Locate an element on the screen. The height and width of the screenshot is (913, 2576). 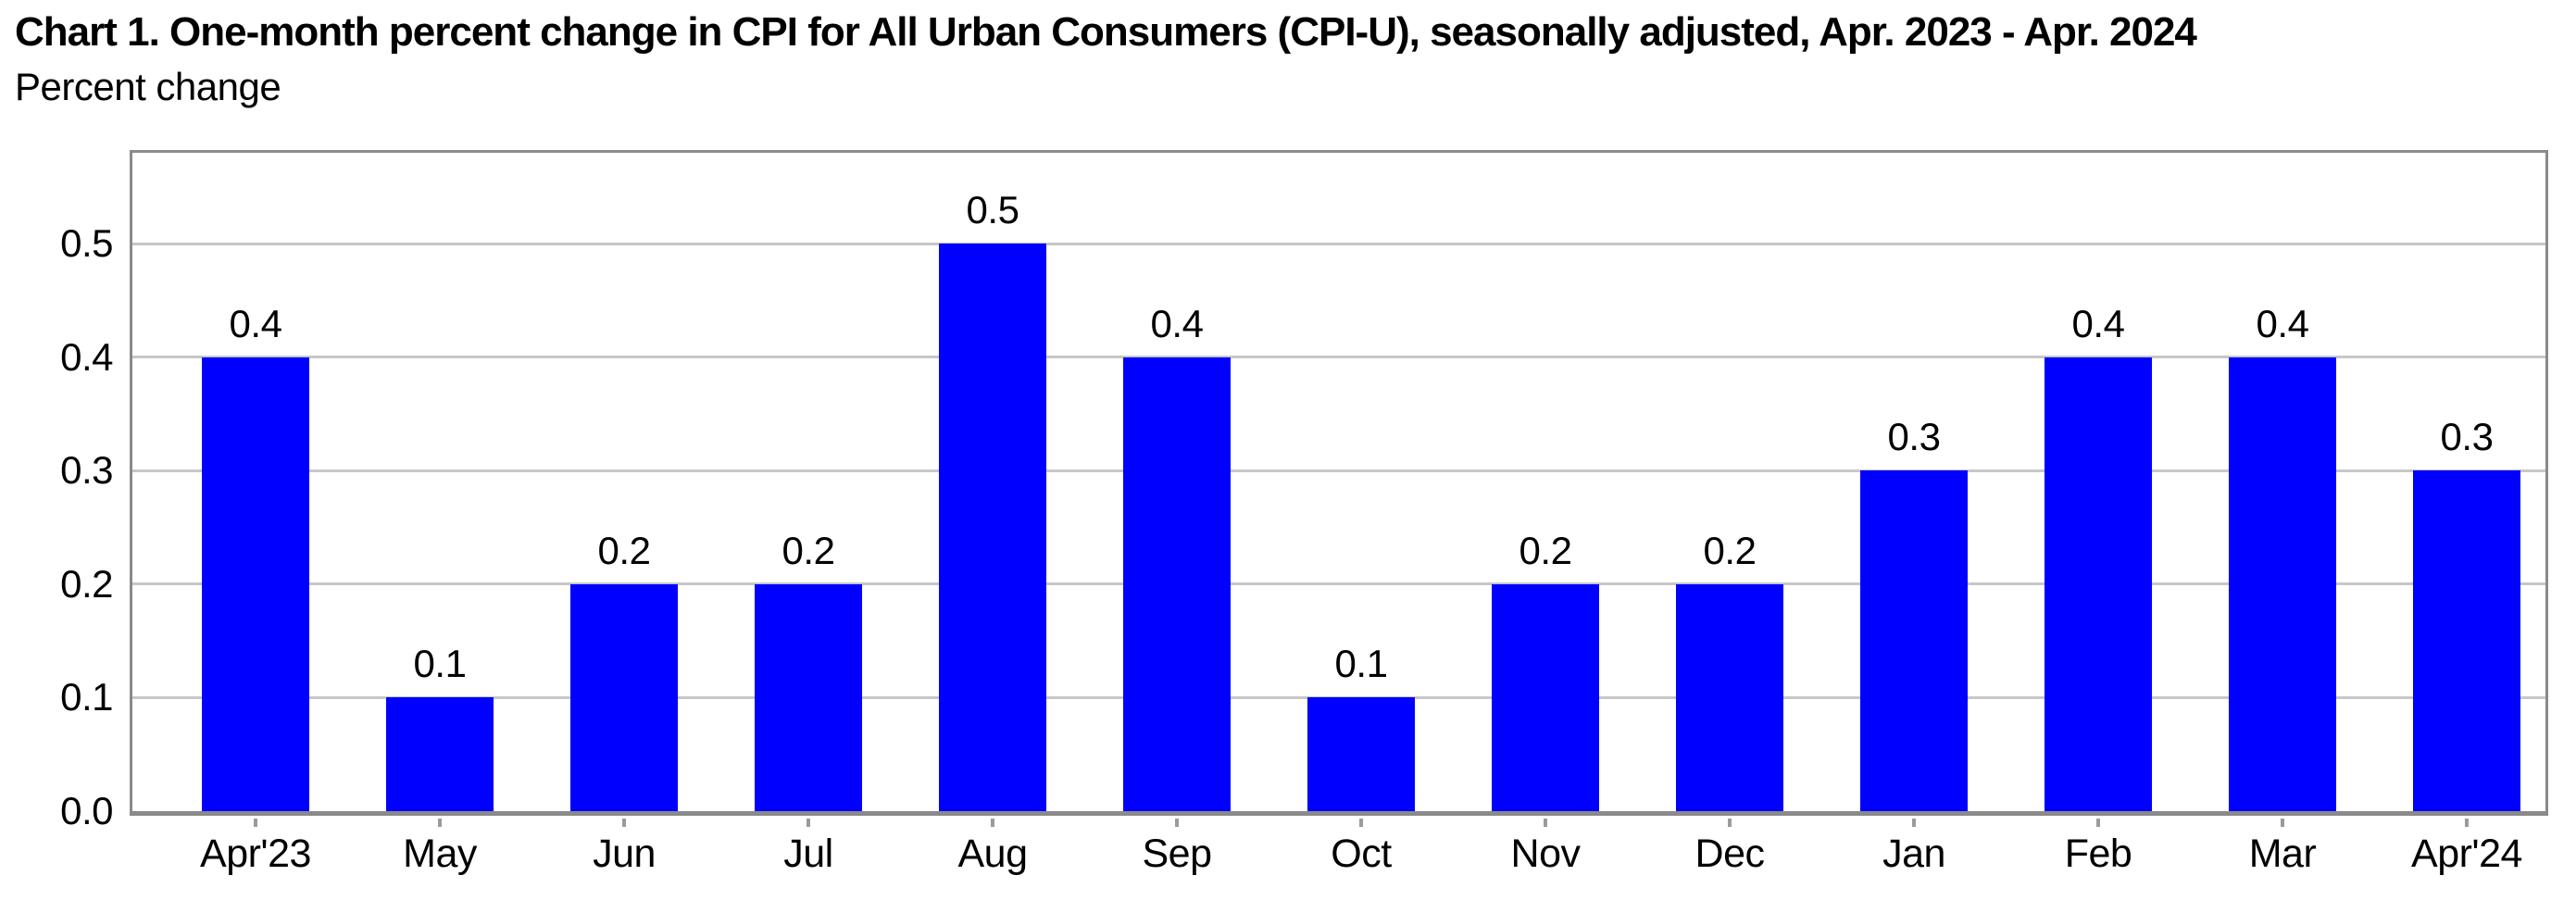
bar-May is located at coordinates (440, 754).